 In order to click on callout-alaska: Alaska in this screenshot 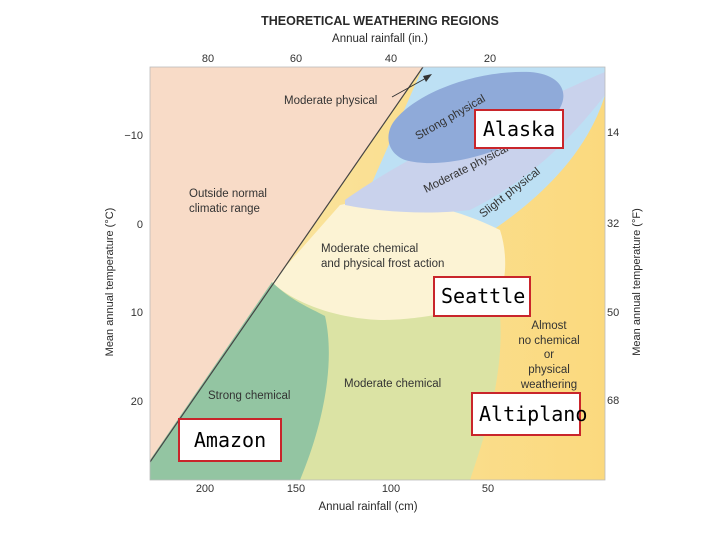, I will do `click(519, 129)`.